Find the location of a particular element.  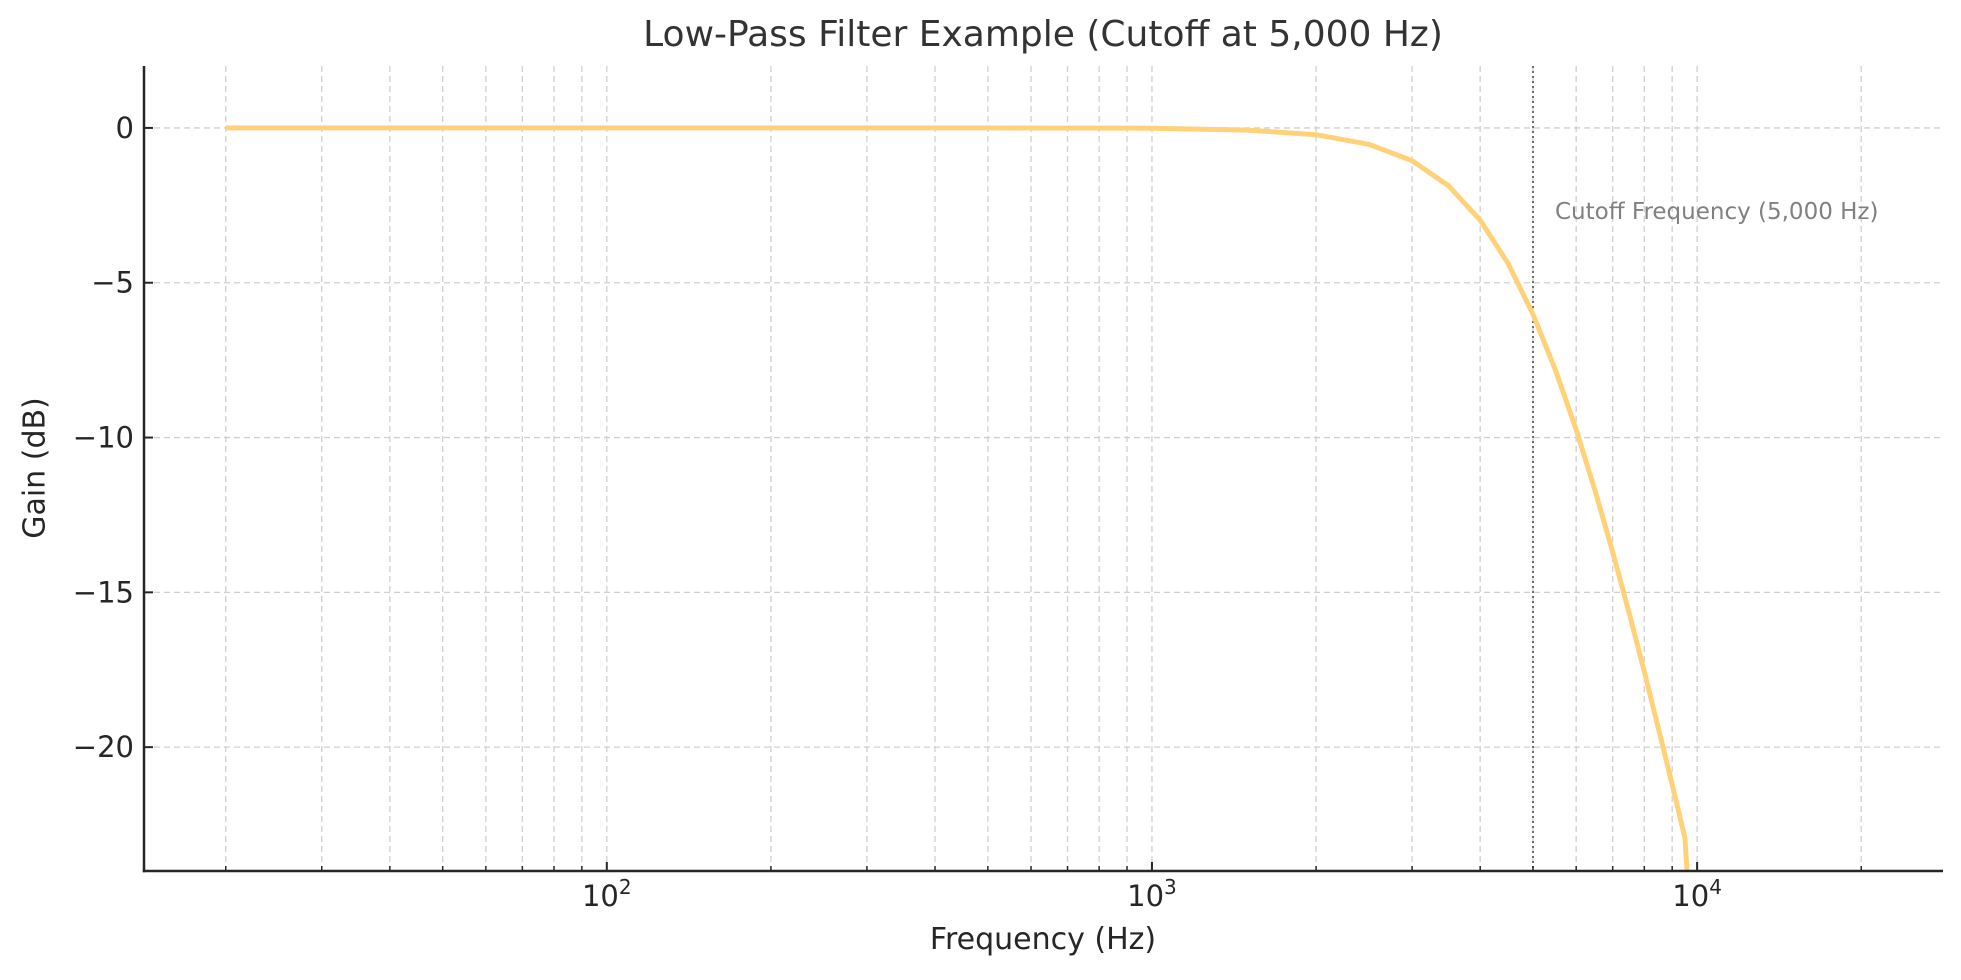

x-tick-label: 10⁴ is located at coordinates (1697, 894).